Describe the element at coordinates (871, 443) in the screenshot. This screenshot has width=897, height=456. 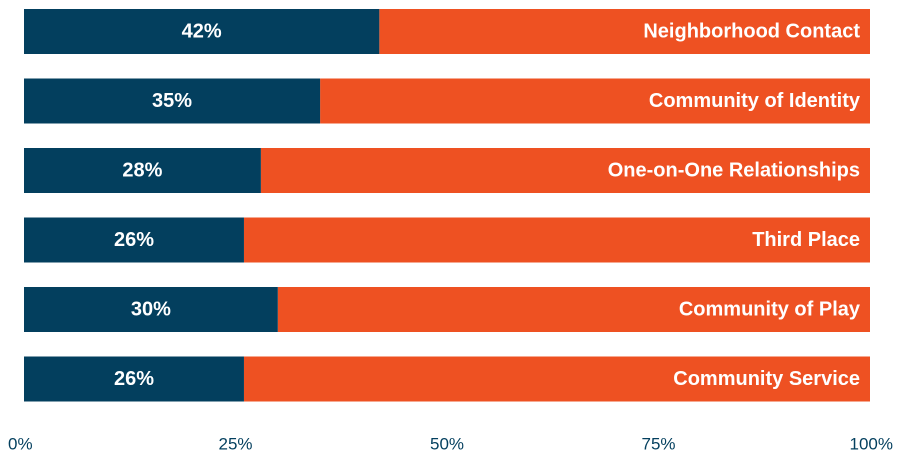
I see `x-tick-label: 100%` at that location.